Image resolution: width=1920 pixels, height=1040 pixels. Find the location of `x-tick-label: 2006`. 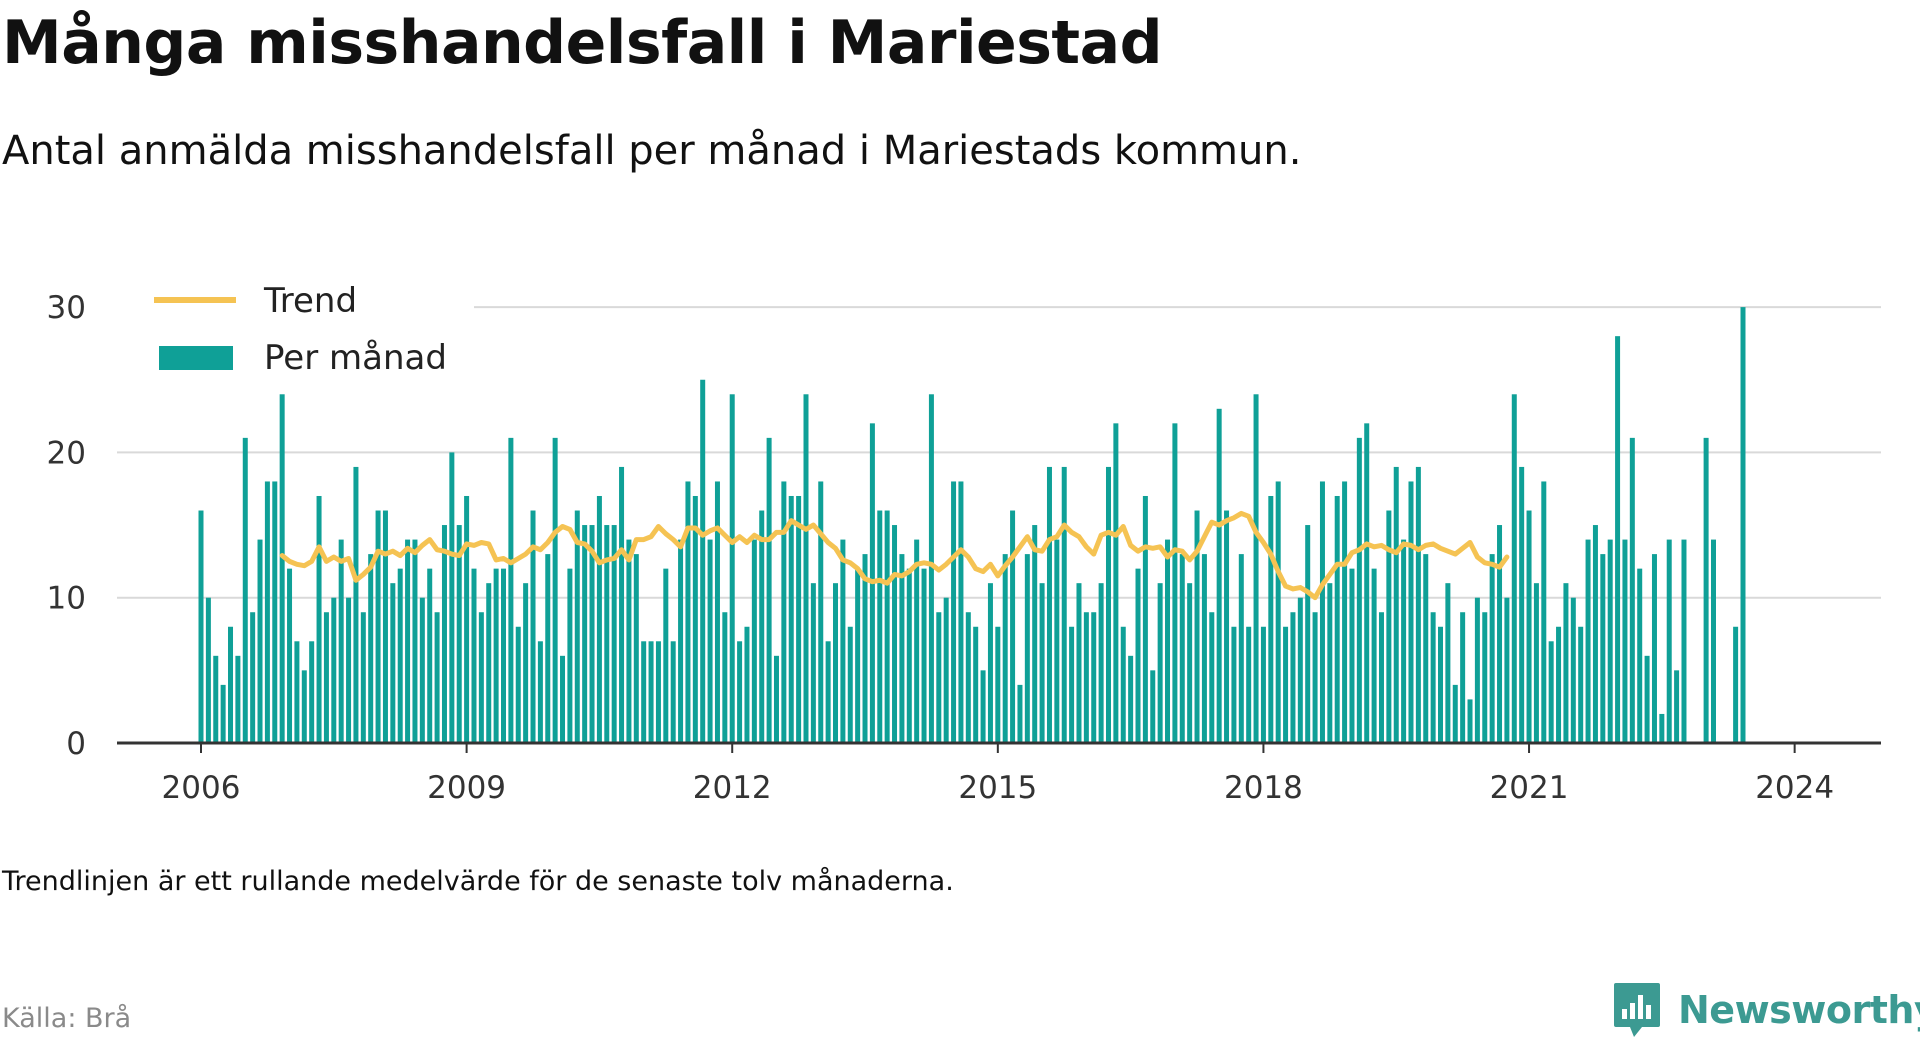

x-tick-label: 2006 is located at coordinates (201, 788).